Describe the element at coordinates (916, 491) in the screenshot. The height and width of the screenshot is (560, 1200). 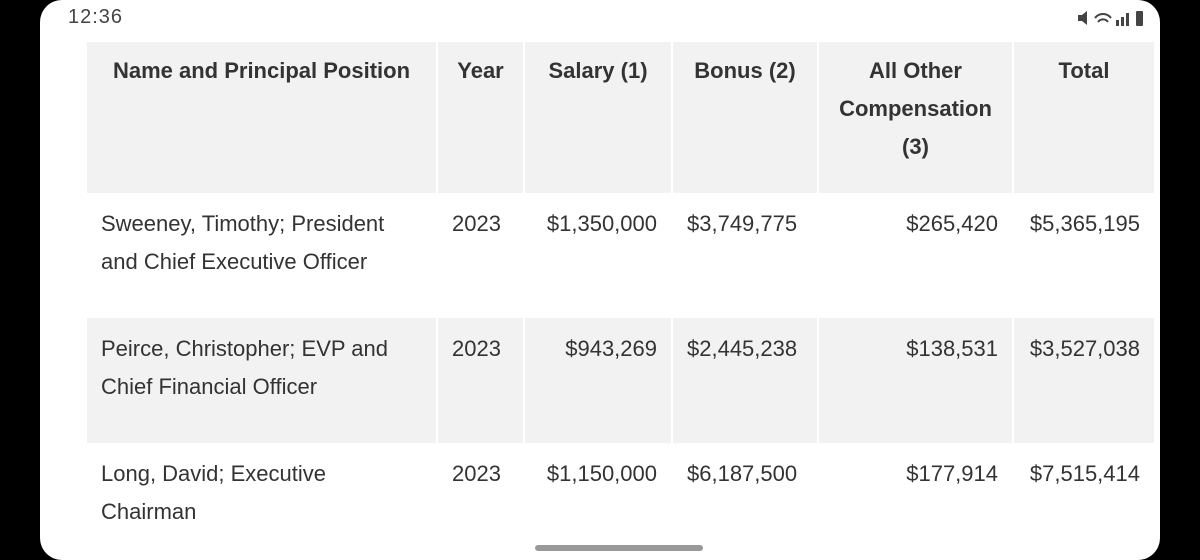
I see `table-cell: $177,914` at that location.